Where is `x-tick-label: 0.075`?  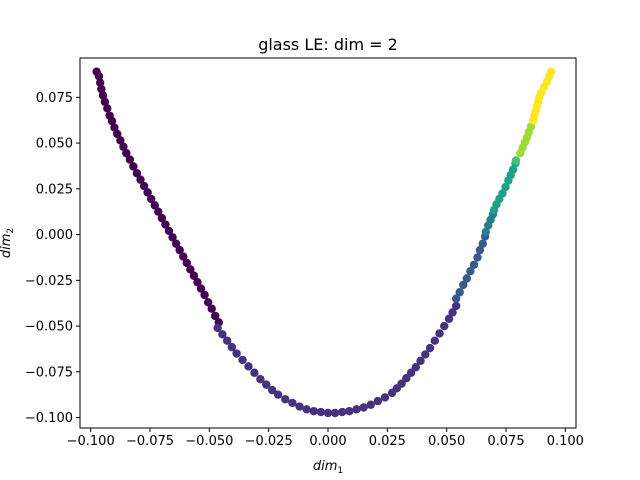
x-tick-label: 0.075 is located at coordinates (505, 441).